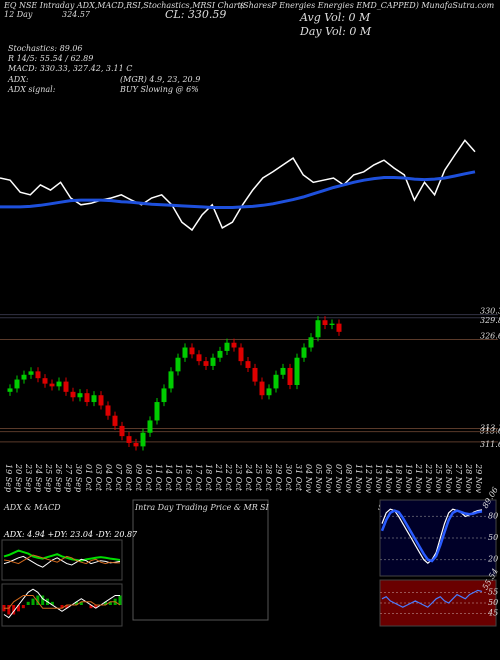  Describe the element at coordinates (108, 478) in the screenshot. I see `x-tick-label: 04 Oct` at that location.